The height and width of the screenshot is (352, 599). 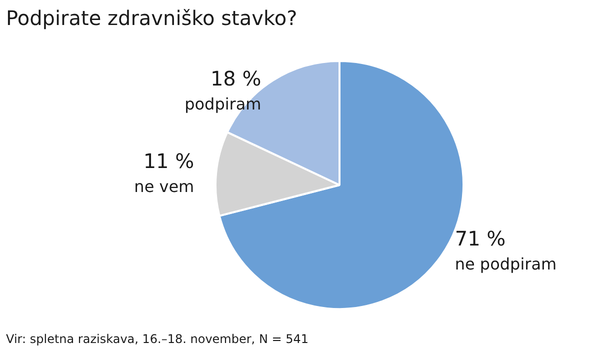 I want to click on slice-label: podpiram, so click(x=223, y=104).